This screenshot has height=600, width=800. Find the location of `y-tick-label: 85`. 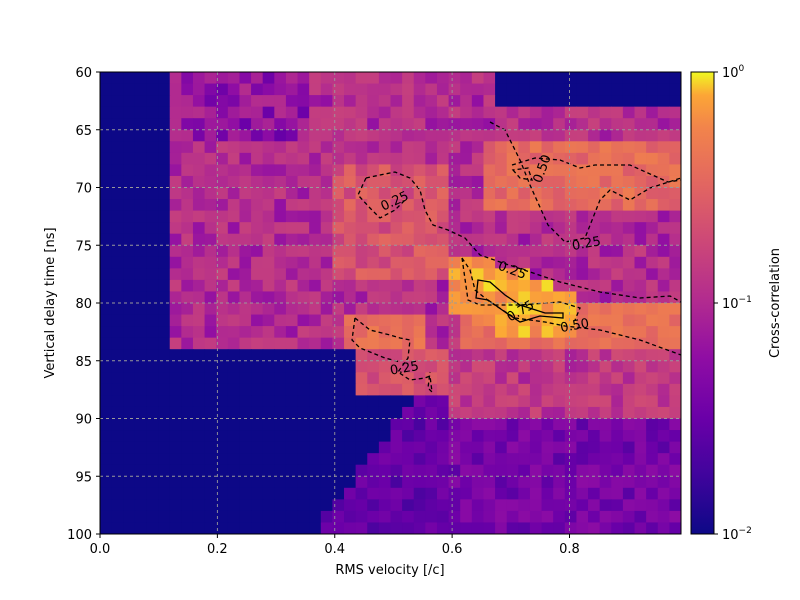

y-tick-label: 85 is located at coordinates (83, 362).